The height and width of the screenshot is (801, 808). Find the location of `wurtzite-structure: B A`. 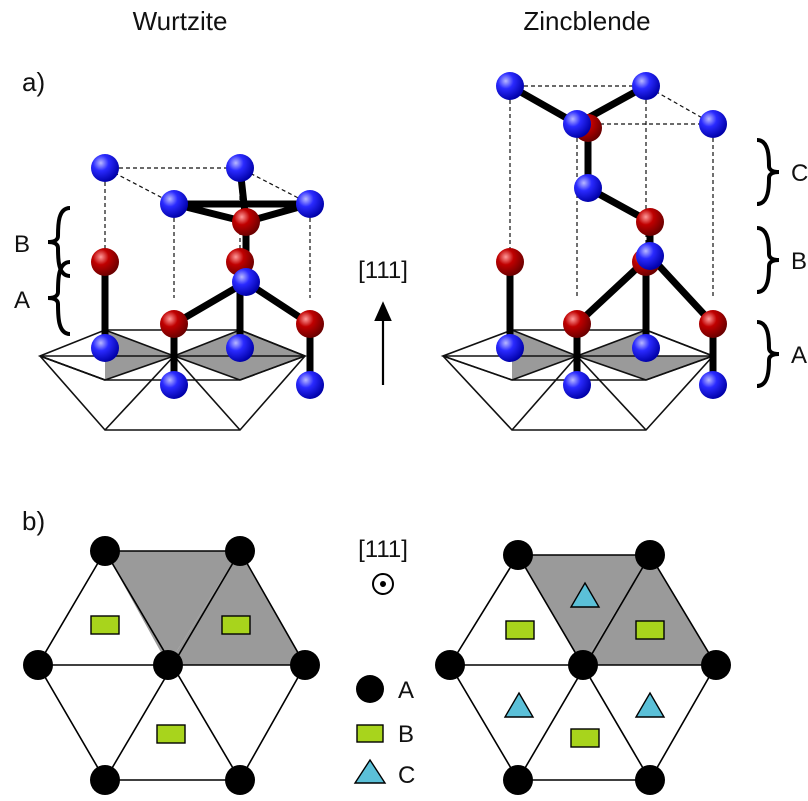

wurtzite-structure: B A is located at coordinates (169, 292).